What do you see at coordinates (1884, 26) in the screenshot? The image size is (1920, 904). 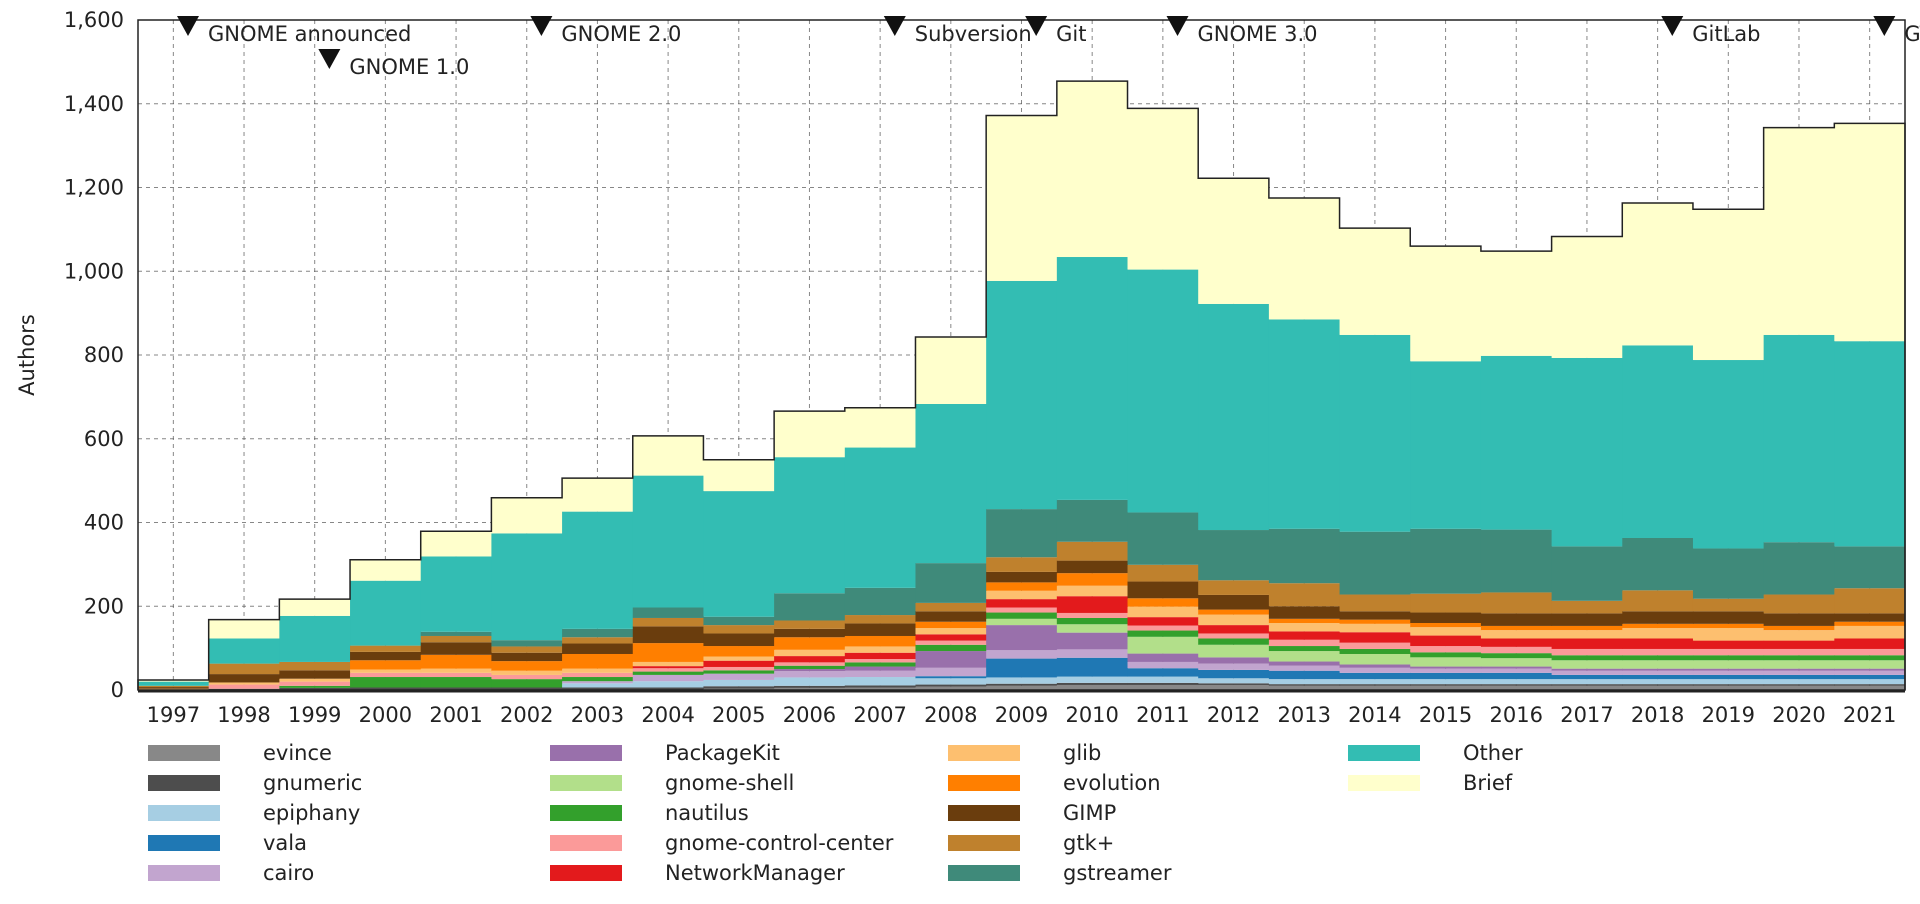 I see `annotation-marker-icon` at bounding box center [1884, 26].